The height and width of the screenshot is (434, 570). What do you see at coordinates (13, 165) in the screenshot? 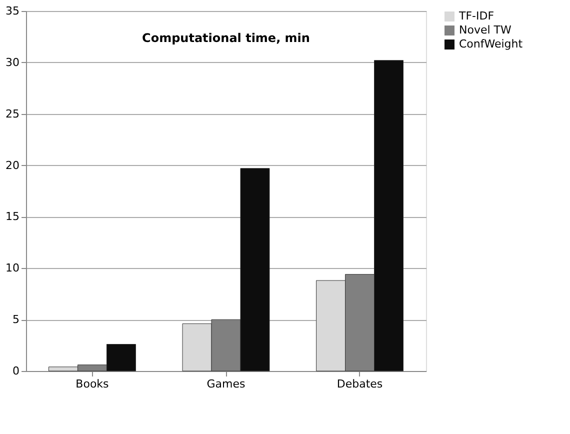
I see `y-tick-label: 20` at bounding box center [13, 165].